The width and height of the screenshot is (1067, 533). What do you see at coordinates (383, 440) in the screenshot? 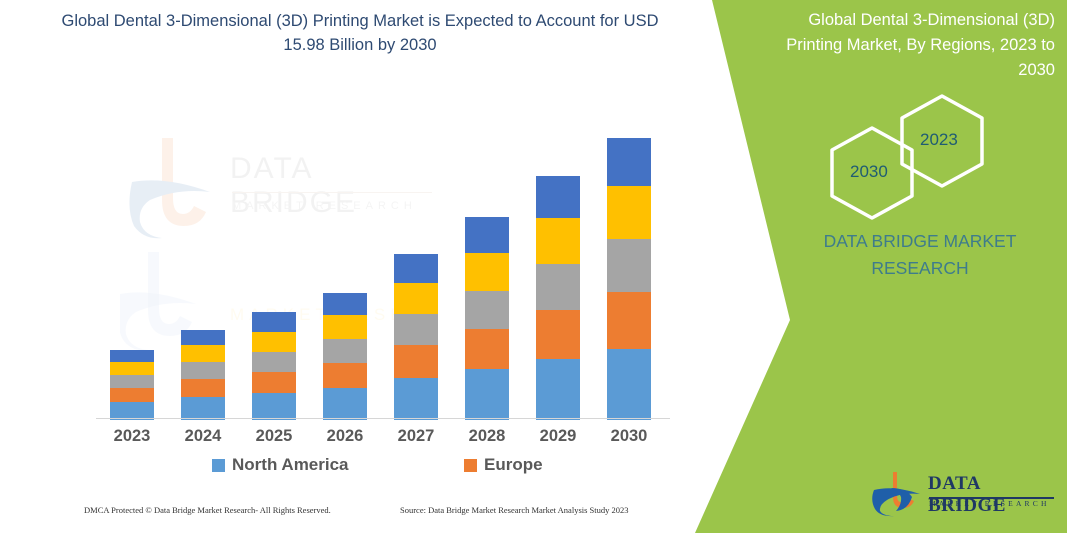
I see `x-axis-labels: 2023 2024 2025 2026 2027 2028 2029 2030` at bounding box center [383, 440].